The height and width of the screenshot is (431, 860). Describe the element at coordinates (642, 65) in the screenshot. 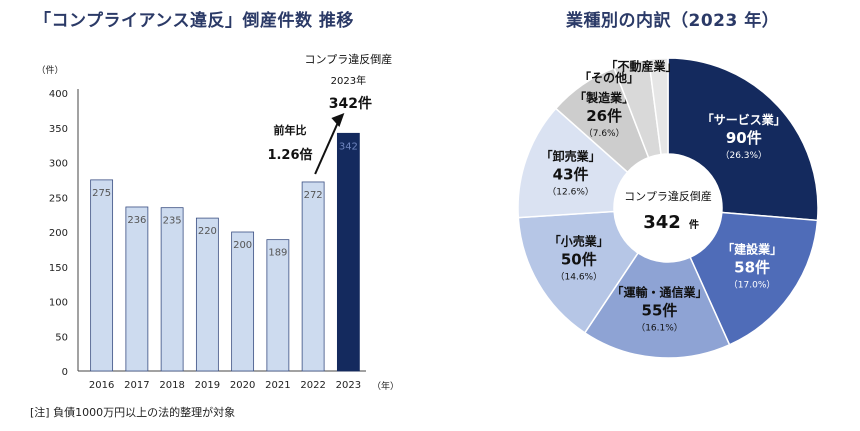

I see `slice-name-label: 「不動産業」` at that location.